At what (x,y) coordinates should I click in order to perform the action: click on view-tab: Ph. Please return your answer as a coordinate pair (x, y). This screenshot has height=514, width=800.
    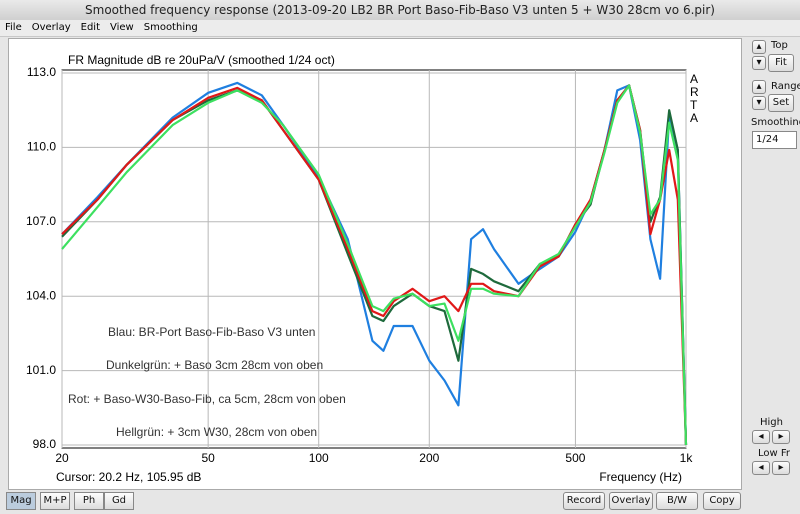
    Looking at the image, I should click on (89, 501).